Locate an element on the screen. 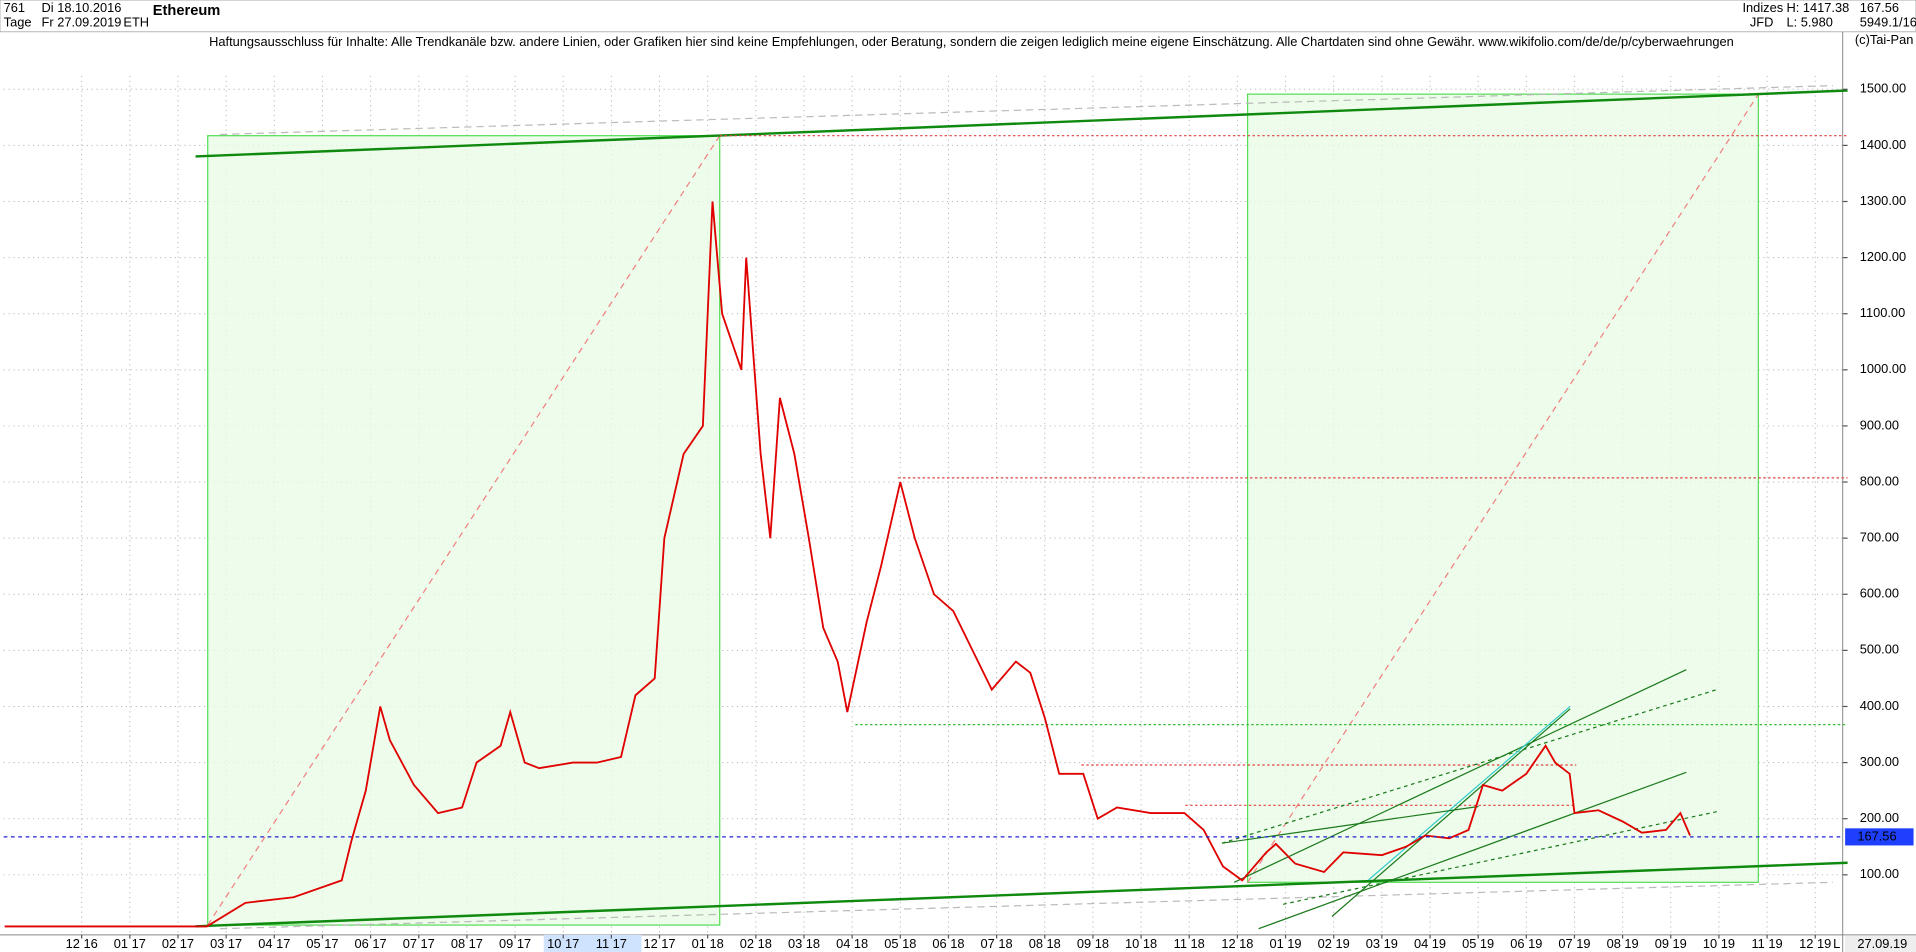 This screenshot has width=1916, height=952. y-tick-label: 100.00 is located at coordinates (1879, 873).